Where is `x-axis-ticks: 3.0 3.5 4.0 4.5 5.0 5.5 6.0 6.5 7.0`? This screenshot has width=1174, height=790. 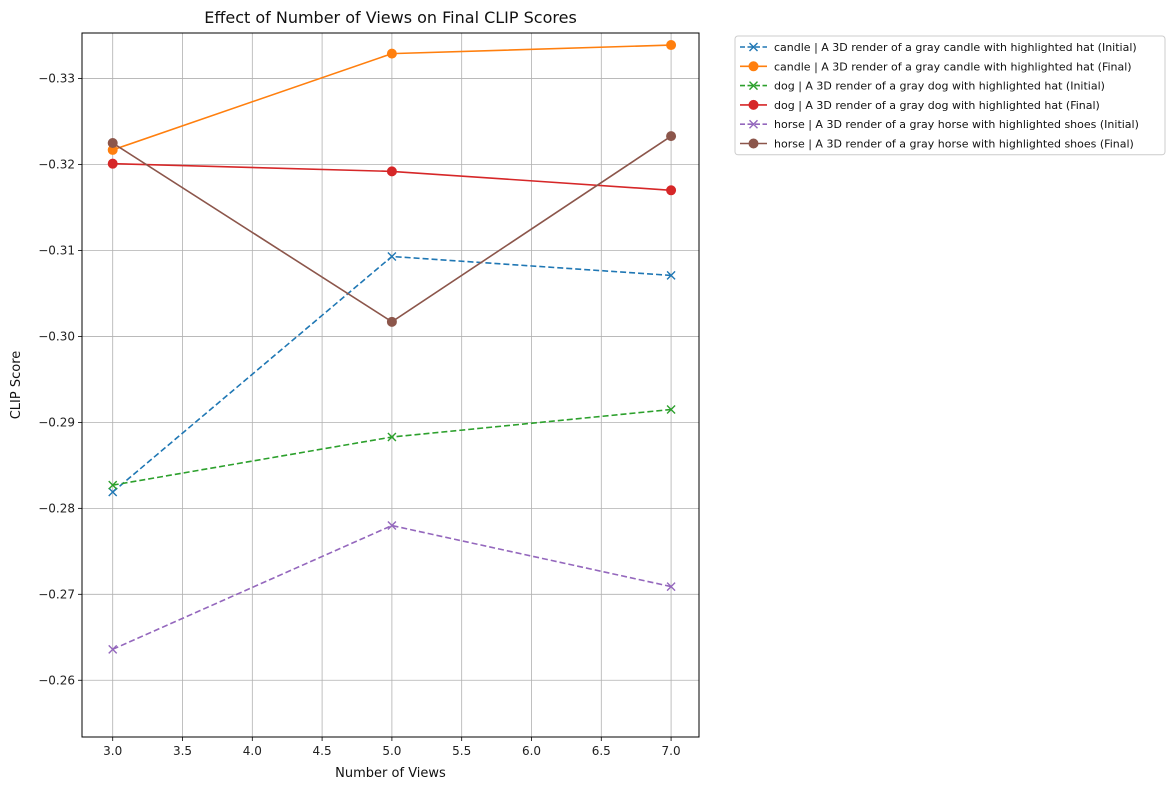
x-axis-ticks: 3.0 3.5 4.0 4.5 5.0 5.5 6.0 6.5 7.0 is located at coordinates (392, 747).